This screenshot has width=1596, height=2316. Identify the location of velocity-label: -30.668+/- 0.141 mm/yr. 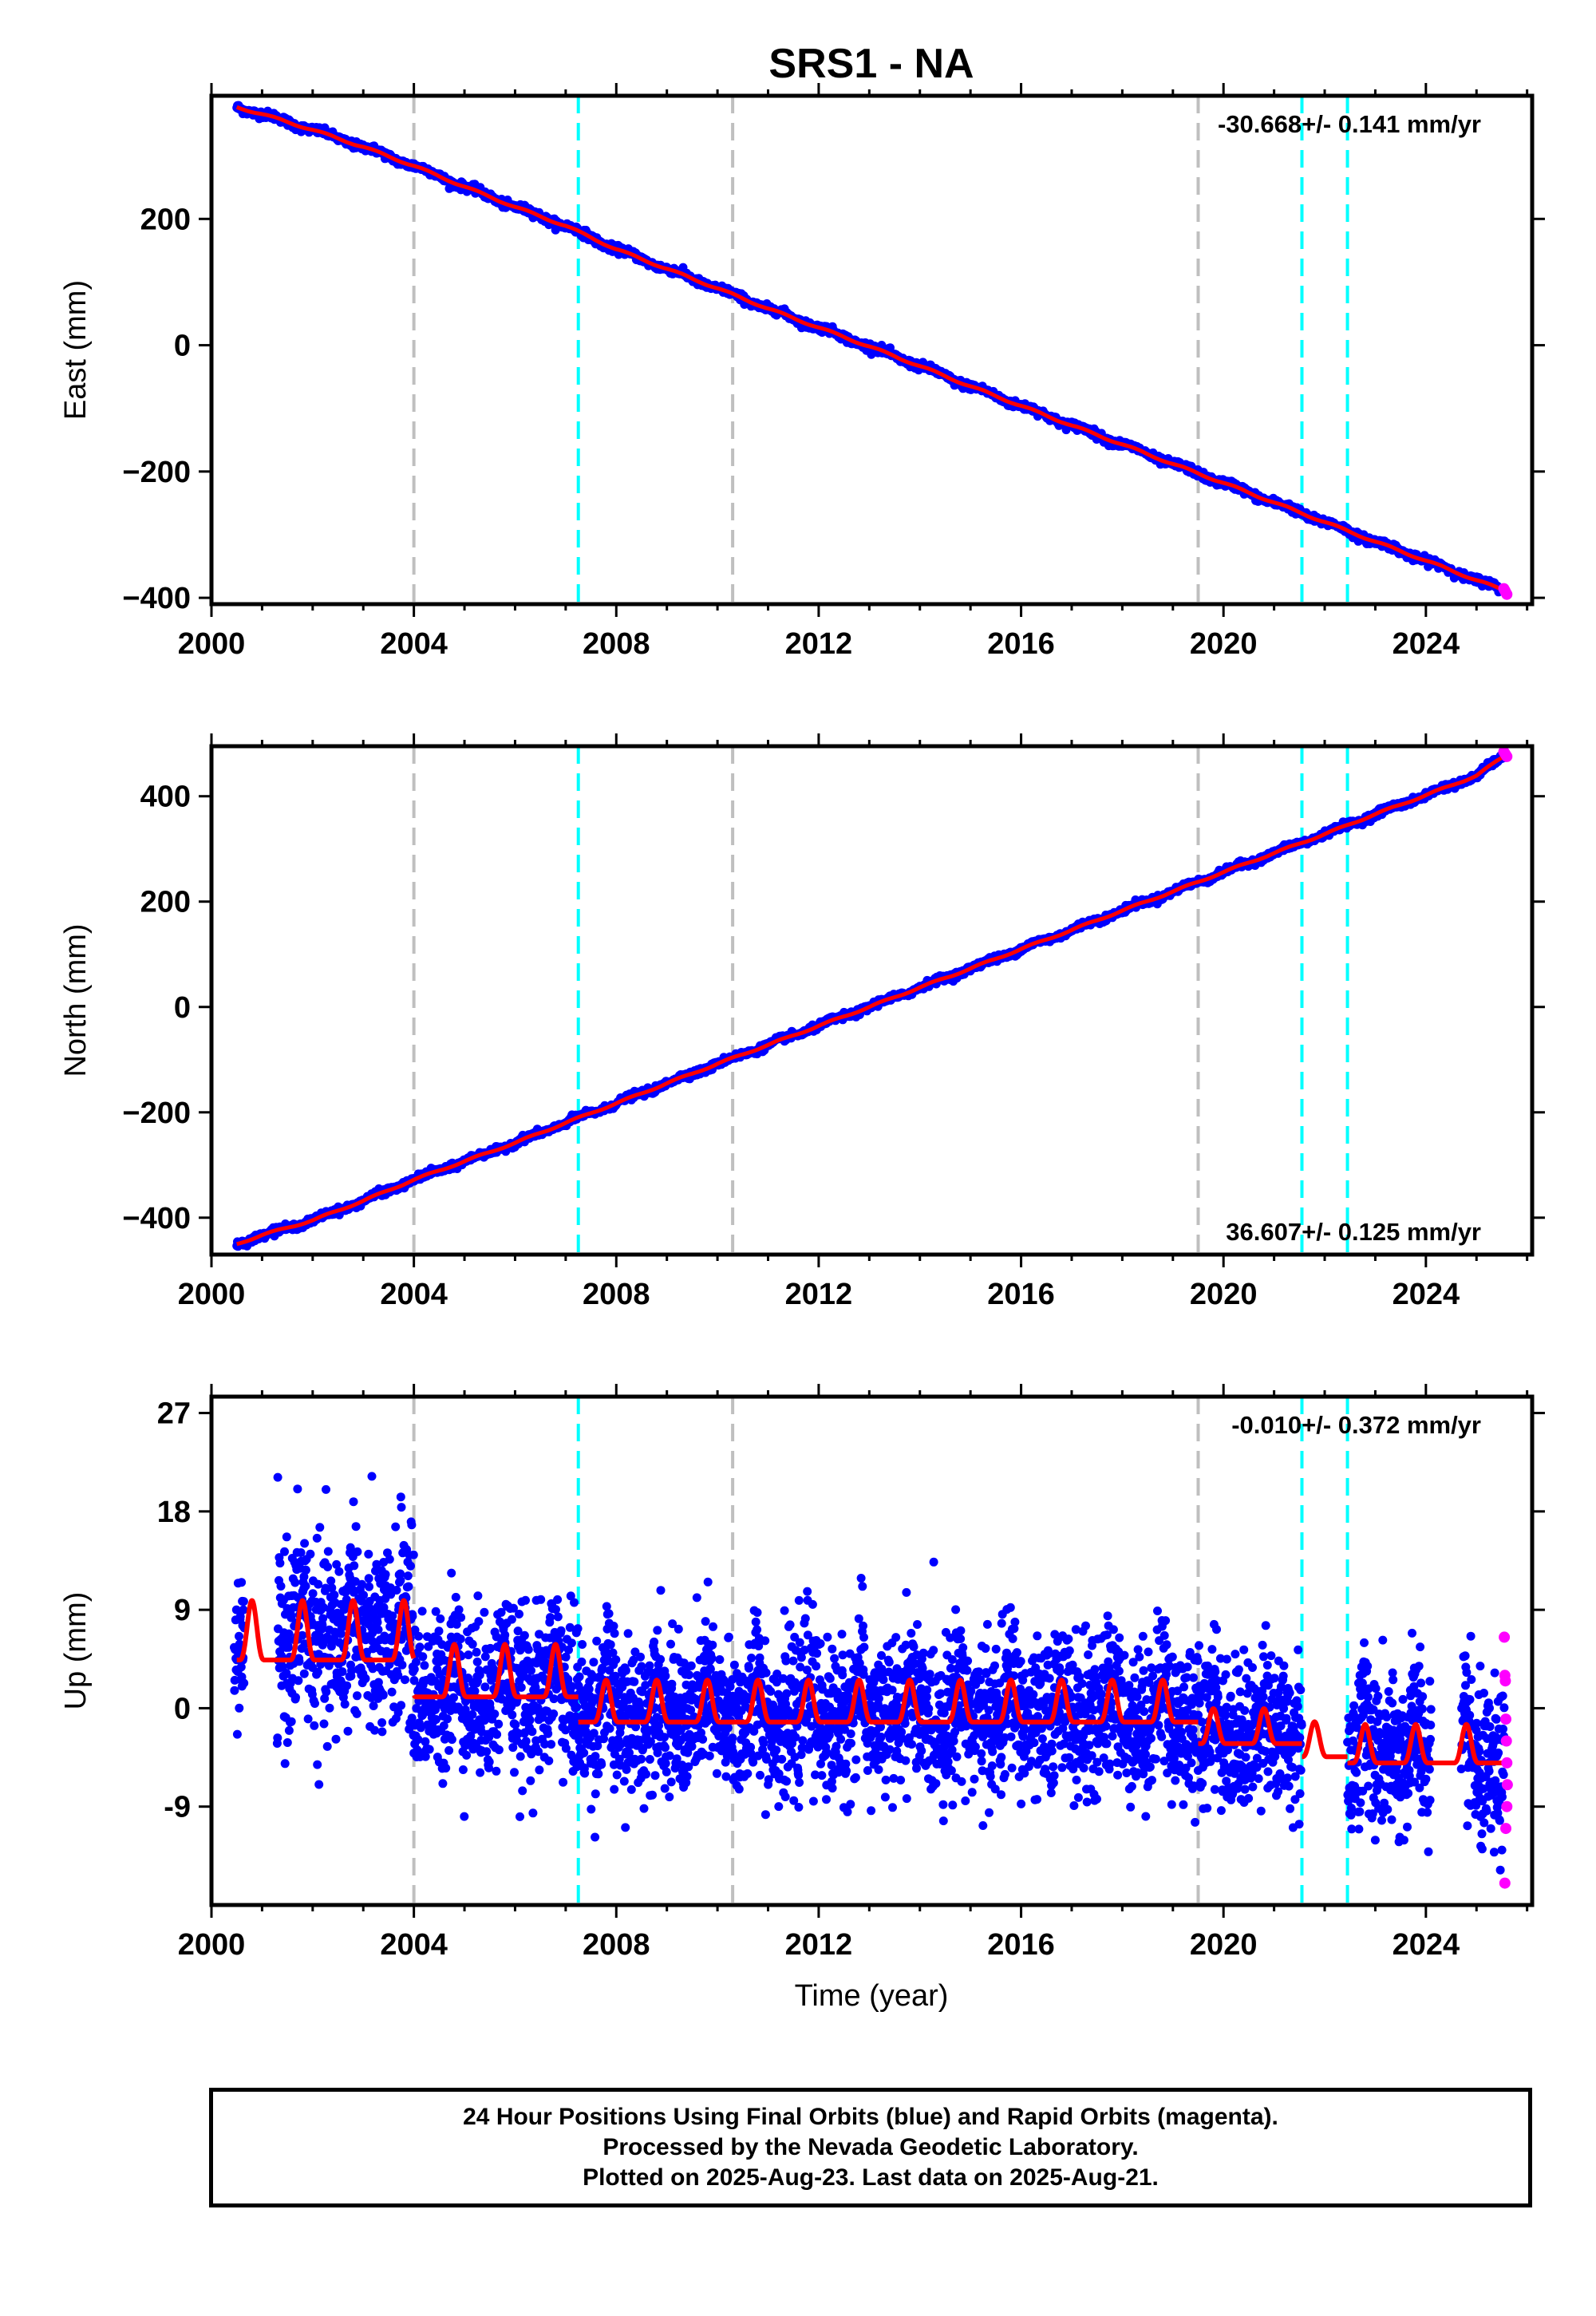
(1349, 124).